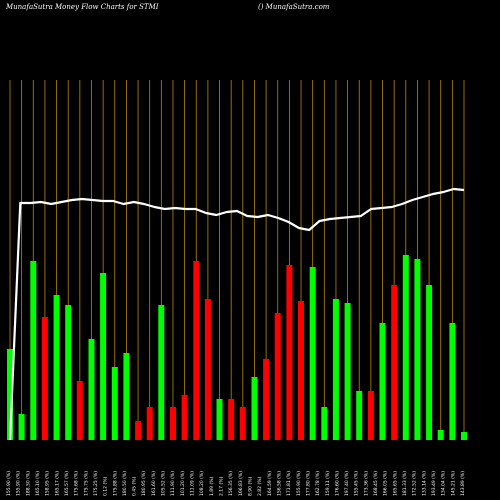 This screenshot has width=500, height=500. I want to click on x-tick-label: 134.04 (%), so click(444, 483).